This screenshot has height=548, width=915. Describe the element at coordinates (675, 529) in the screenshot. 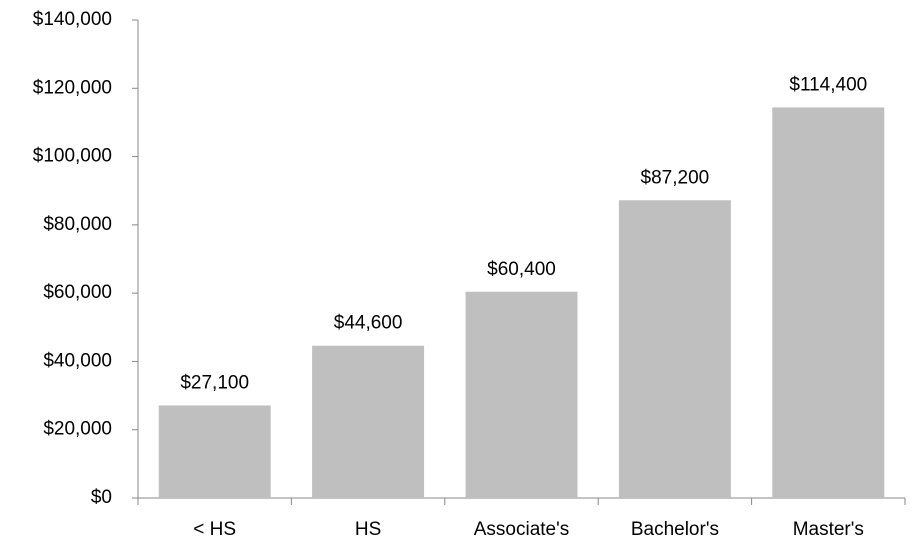

I see `x-tick-label: Bachelor's` at that location.